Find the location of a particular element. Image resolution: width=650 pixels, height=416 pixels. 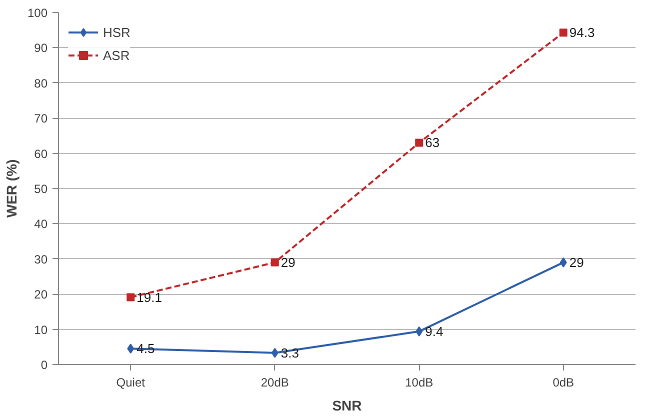

y-axis-title: WER (%) is located at coordinates (11, 188).